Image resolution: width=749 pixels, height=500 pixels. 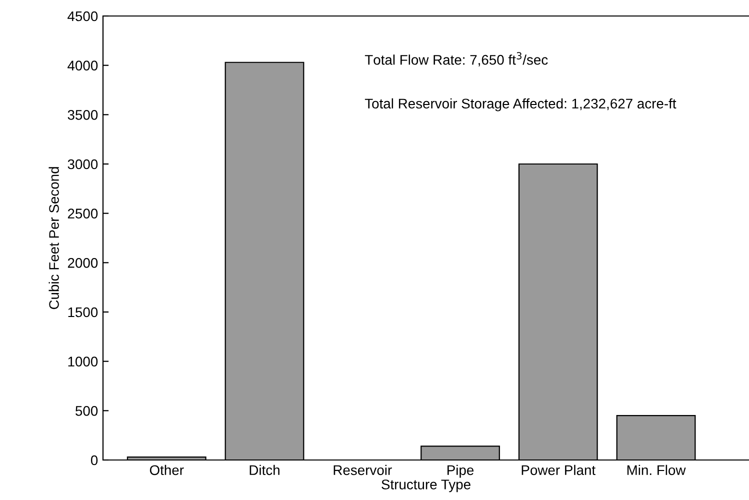 I want to click on x-tick-label: Other, so click(x=167, y=470).